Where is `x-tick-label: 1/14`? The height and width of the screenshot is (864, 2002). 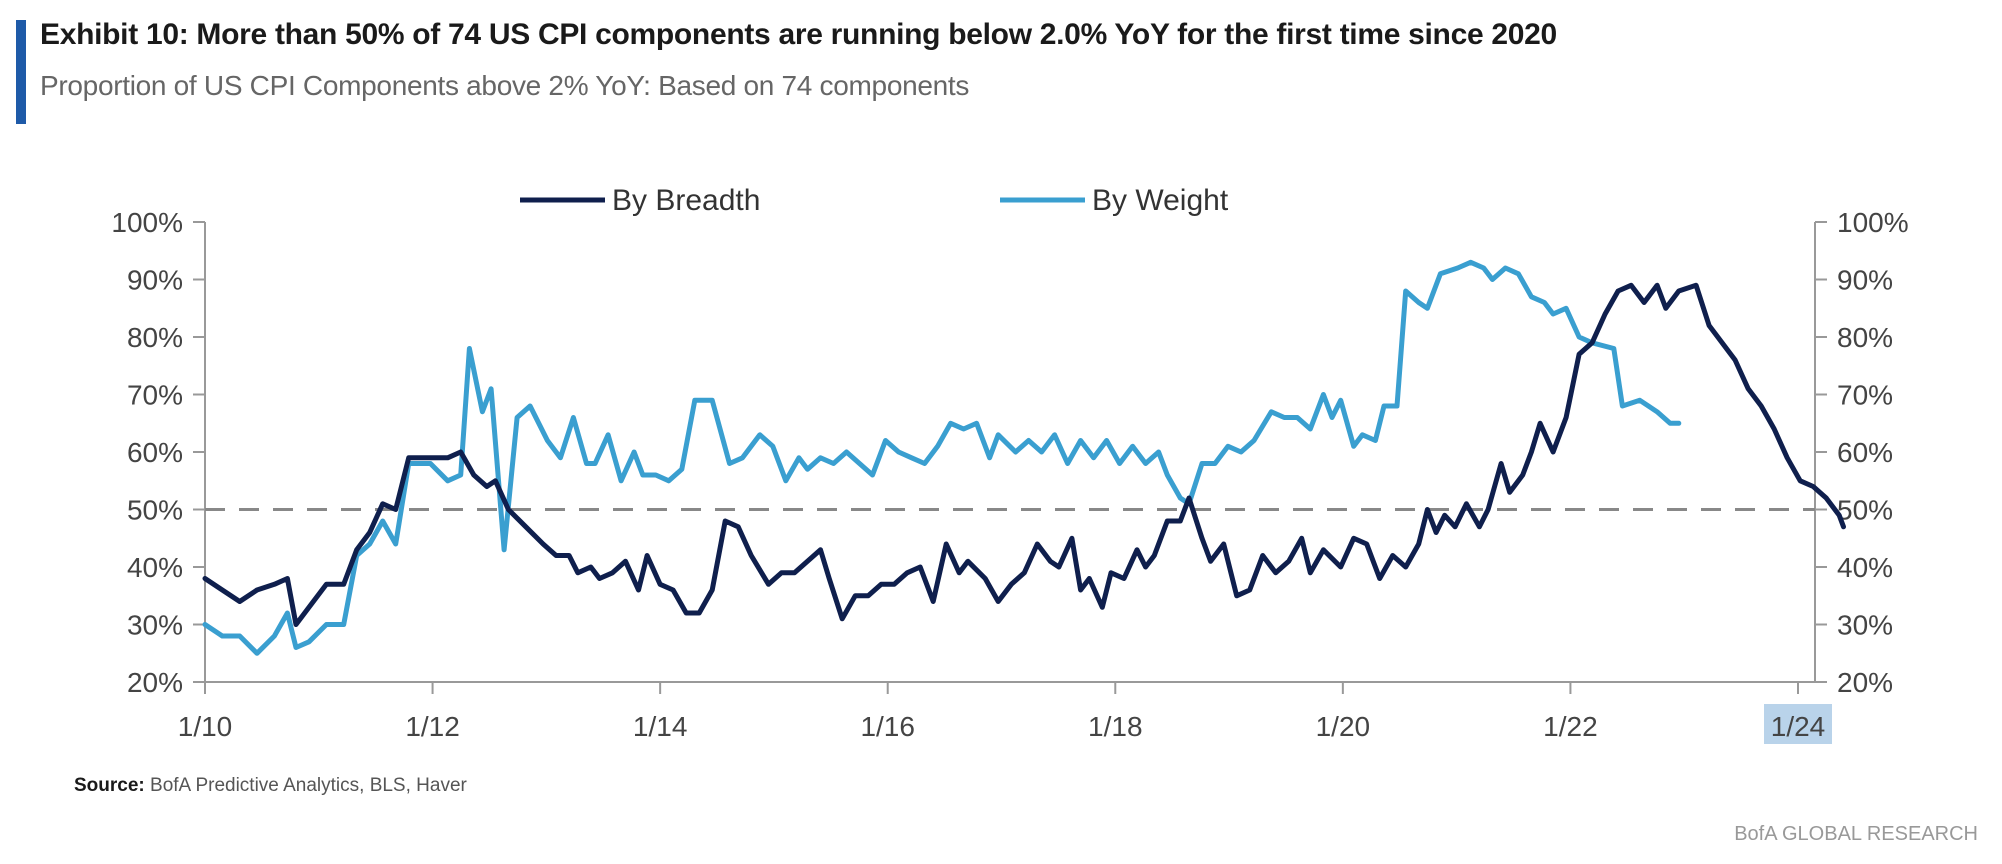 x-tick-label: 1/14 is located at coordinates (660, 726).